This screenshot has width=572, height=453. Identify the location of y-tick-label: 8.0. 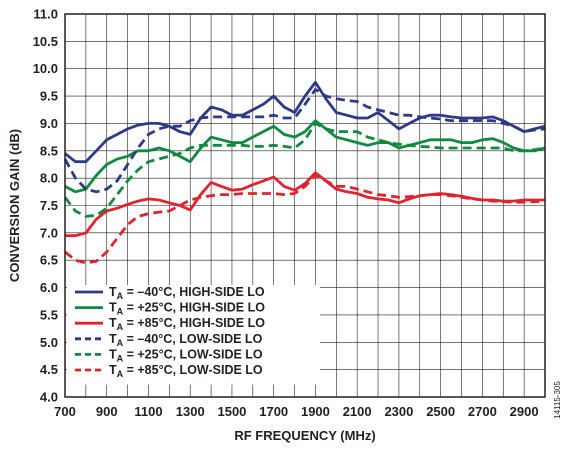
(49, 178).